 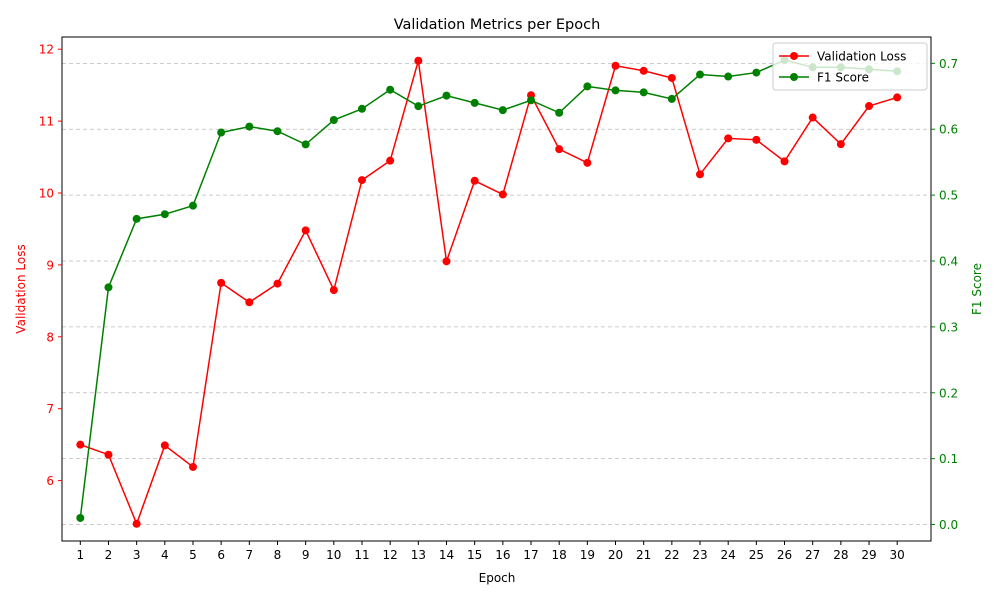 I want to click on x-tick-label: 26, so click(x=784, y=555).